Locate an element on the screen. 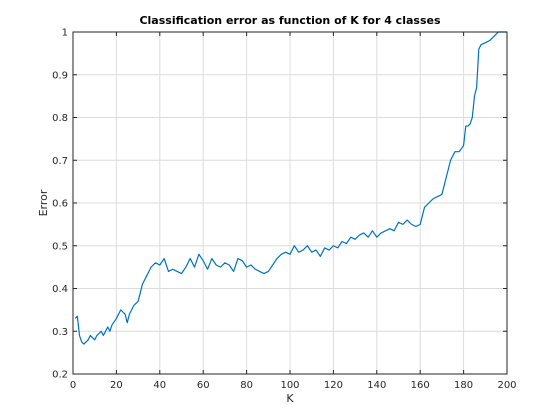 The height and width of the screenshot is (420, 560). y-tick-labels: 0.2 0.3 0.4 0.5 0.6 0.7 0.8 0.9 1 is located at coordinates (60, 204).